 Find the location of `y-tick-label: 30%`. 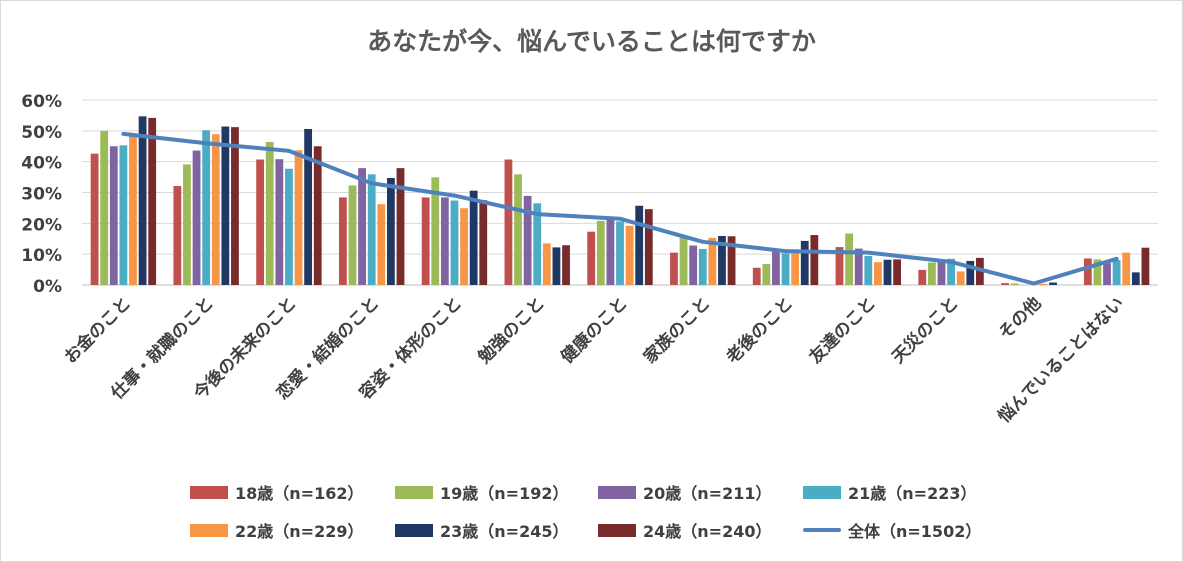

y-tick-label: 30% is located at coordinates (41, 195).